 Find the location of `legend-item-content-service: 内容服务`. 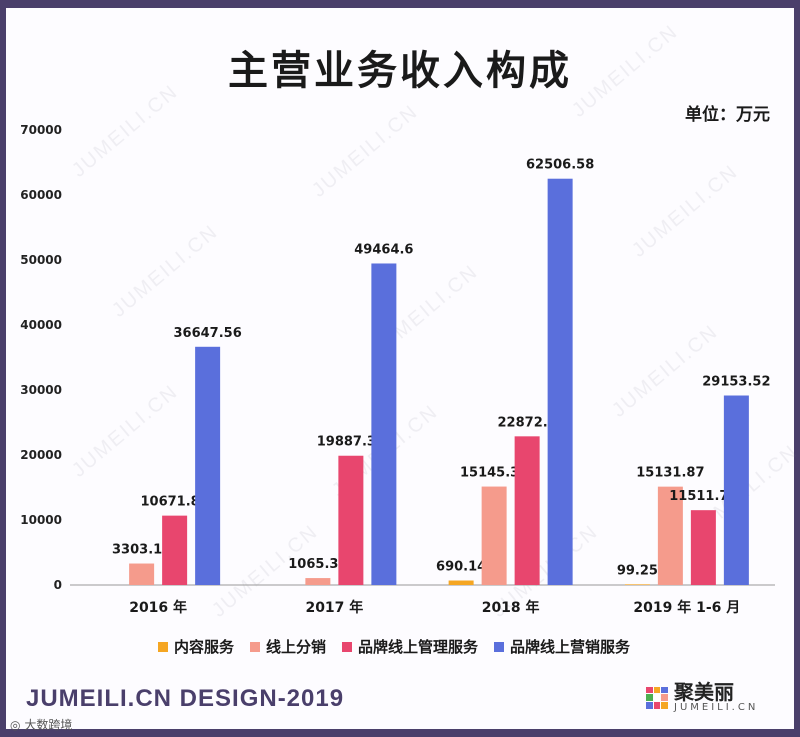

legend-item-content-service: 内容服务 is located at coordinates (196, 646).